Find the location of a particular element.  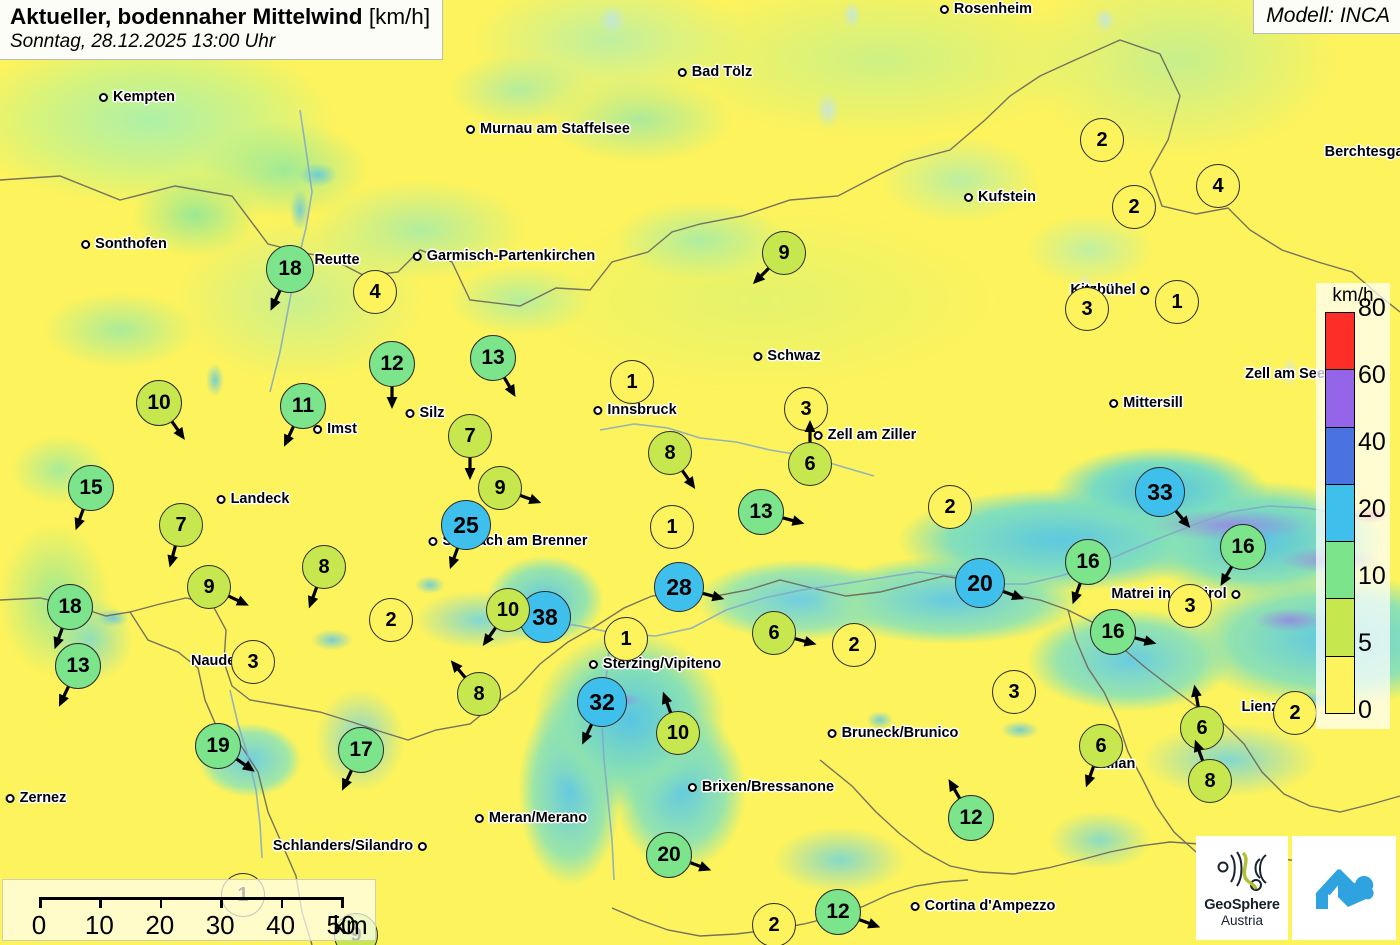

city-marker: Imst is located at coordinates (335, 429).